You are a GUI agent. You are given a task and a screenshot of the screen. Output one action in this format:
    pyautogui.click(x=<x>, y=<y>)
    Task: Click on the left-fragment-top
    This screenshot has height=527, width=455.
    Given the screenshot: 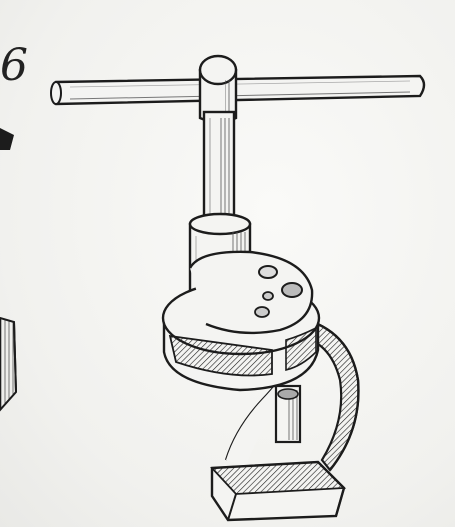 What is the action you would take?
    pyautogui.click(x=7, y=139)
    